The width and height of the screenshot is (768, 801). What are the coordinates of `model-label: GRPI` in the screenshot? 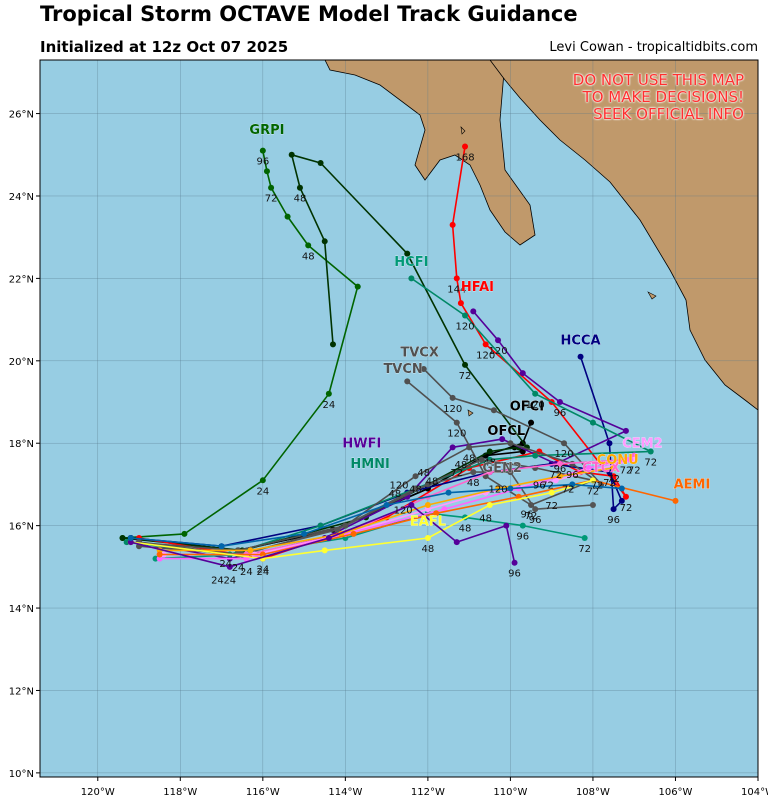 It's located at (266, 130).